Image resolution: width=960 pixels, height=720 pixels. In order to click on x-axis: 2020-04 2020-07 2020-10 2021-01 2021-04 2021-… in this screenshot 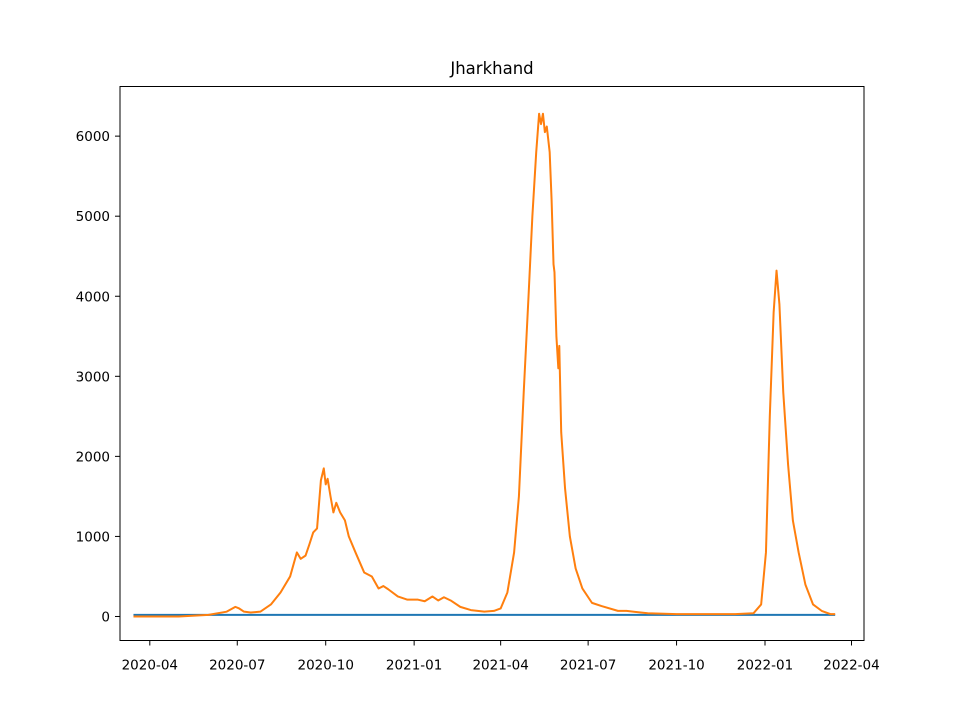, I will do `click(501, 657)`.